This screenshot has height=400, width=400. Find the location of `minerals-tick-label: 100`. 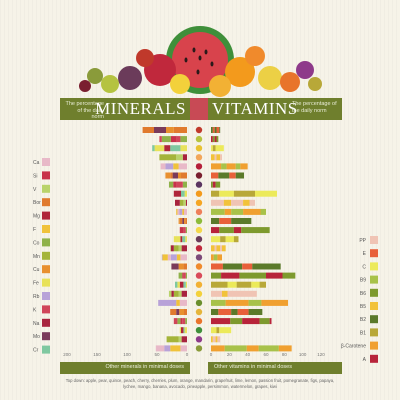

minerals-tick-label: 100 is located at coordinates (127, 354).